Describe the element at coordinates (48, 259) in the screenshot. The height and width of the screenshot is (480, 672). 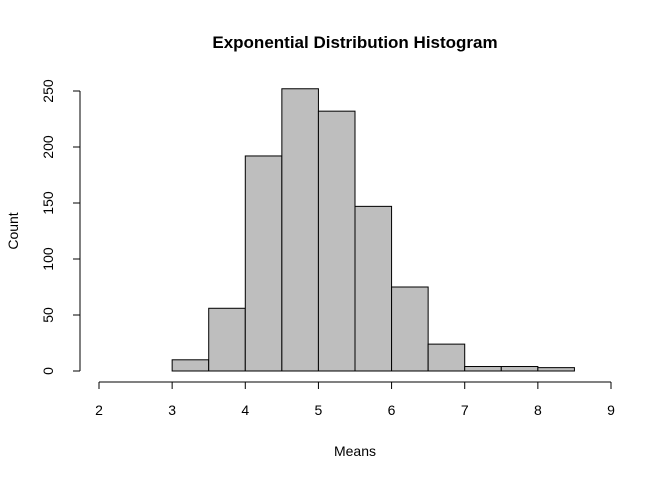
I see `y-tick-label-2: 100` at that location.